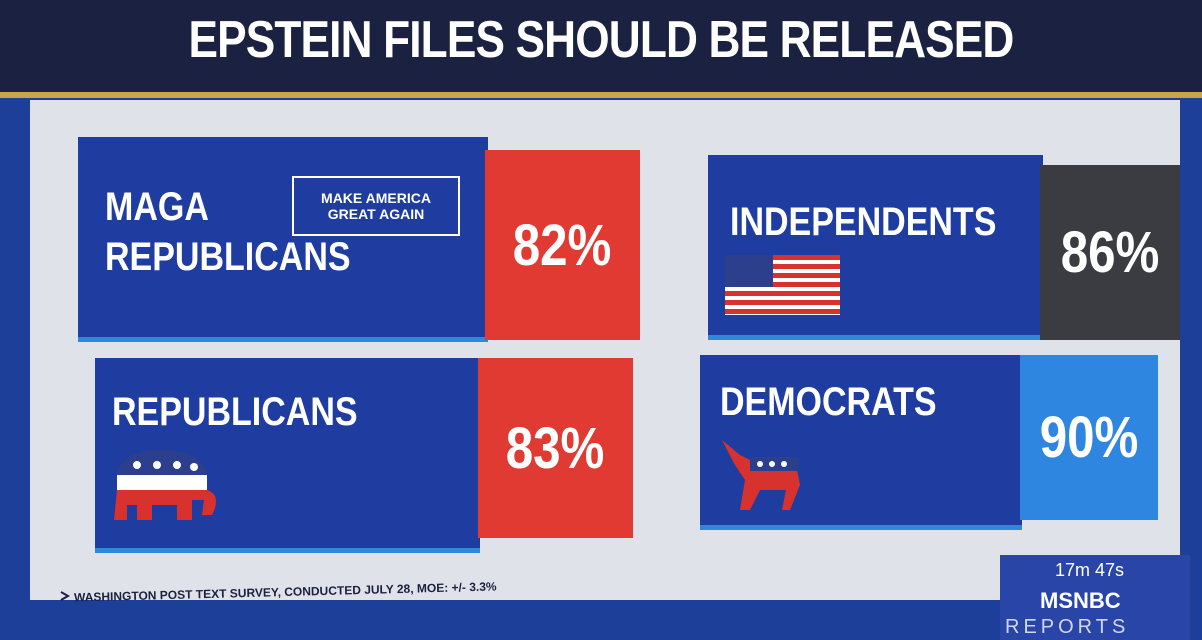  What do you see at coordinates (65, 596) in the screenshot?
I see `source-arrow` at bounding box center [65, 596].